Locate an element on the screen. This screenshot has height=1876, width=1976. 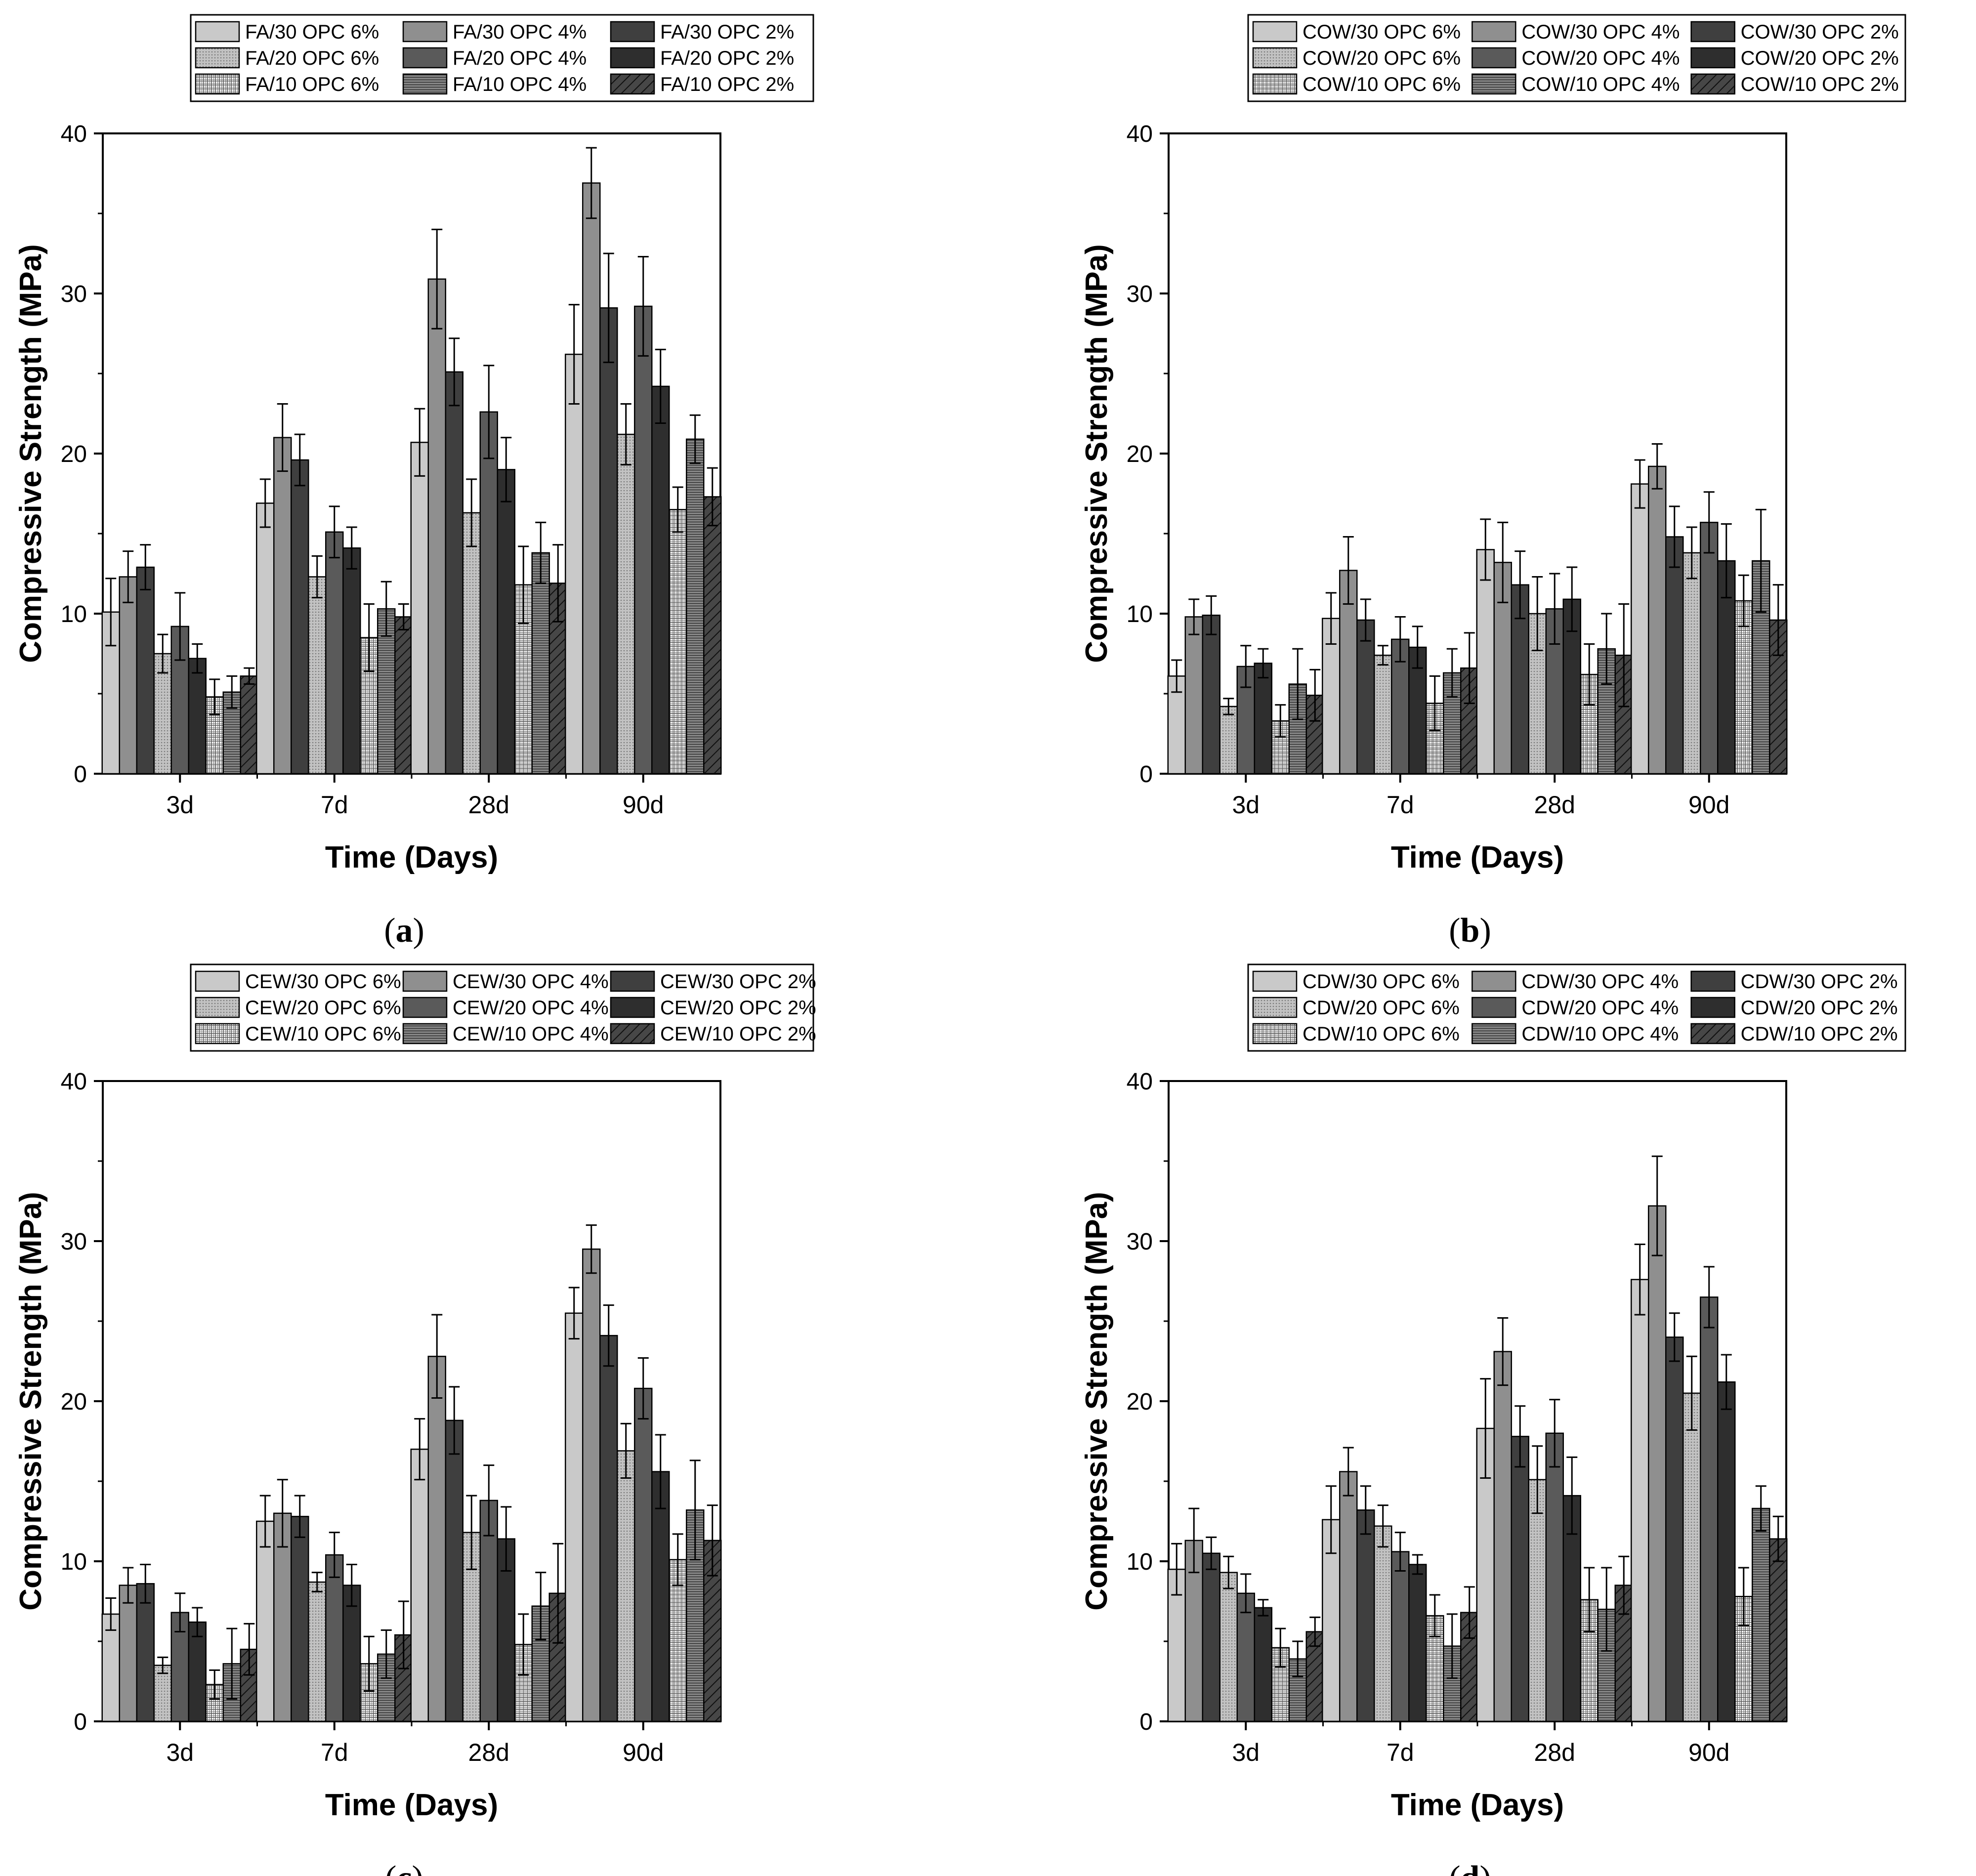
legend-item: FA/20 OPC 4% is located at coordinates (494, 58).